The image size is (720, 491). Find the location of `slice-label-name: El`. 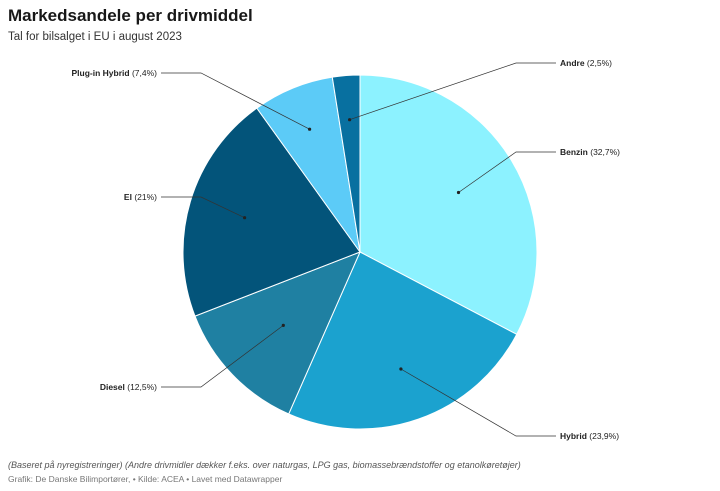

slice-label-name: El is located at coordinates (128, 197).